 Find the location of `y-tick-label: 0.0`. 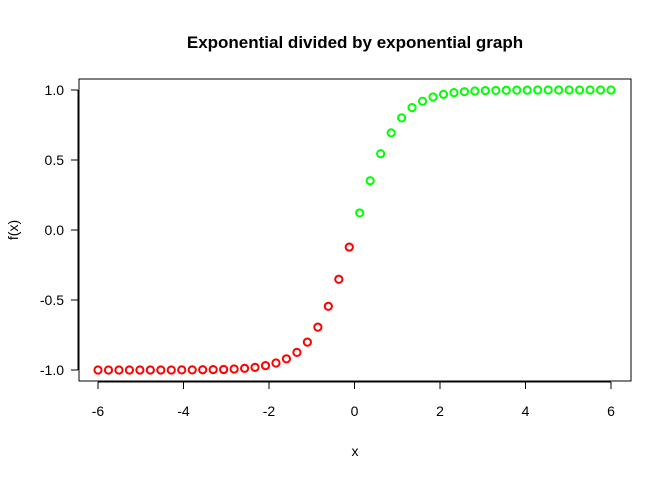

y-tick-label: 0.0 is located at coordinates (55, 230).